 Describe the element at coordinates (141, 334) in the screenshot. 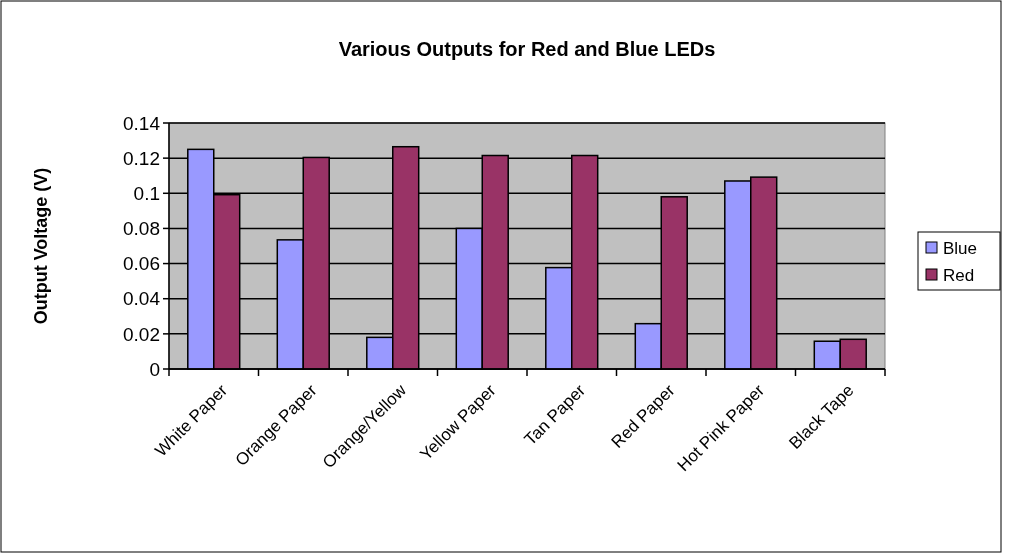

I see `y-tick-label: 0.02` at that location.